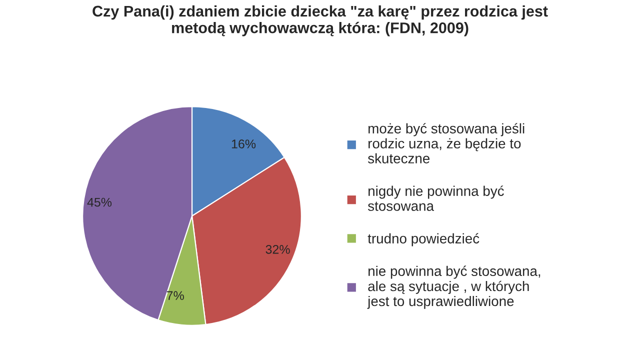 The height and width of the screenshot is (360, 640). Describe the element at coordinates (436, 198) in the screenshot. I see `legend-label: nigdy nie powinna być stosowana` at that location.